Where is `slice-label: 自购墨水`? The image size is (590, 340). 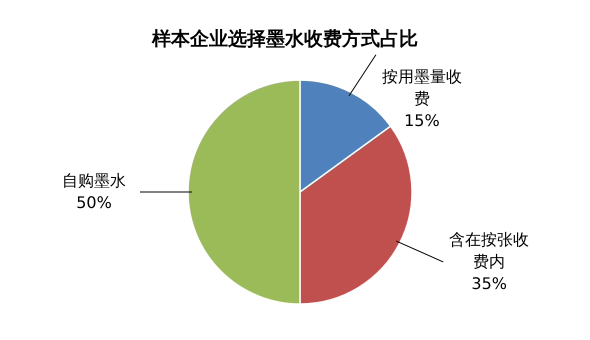 slice-label: 自购墨水 is located at coordinates (94, 180).